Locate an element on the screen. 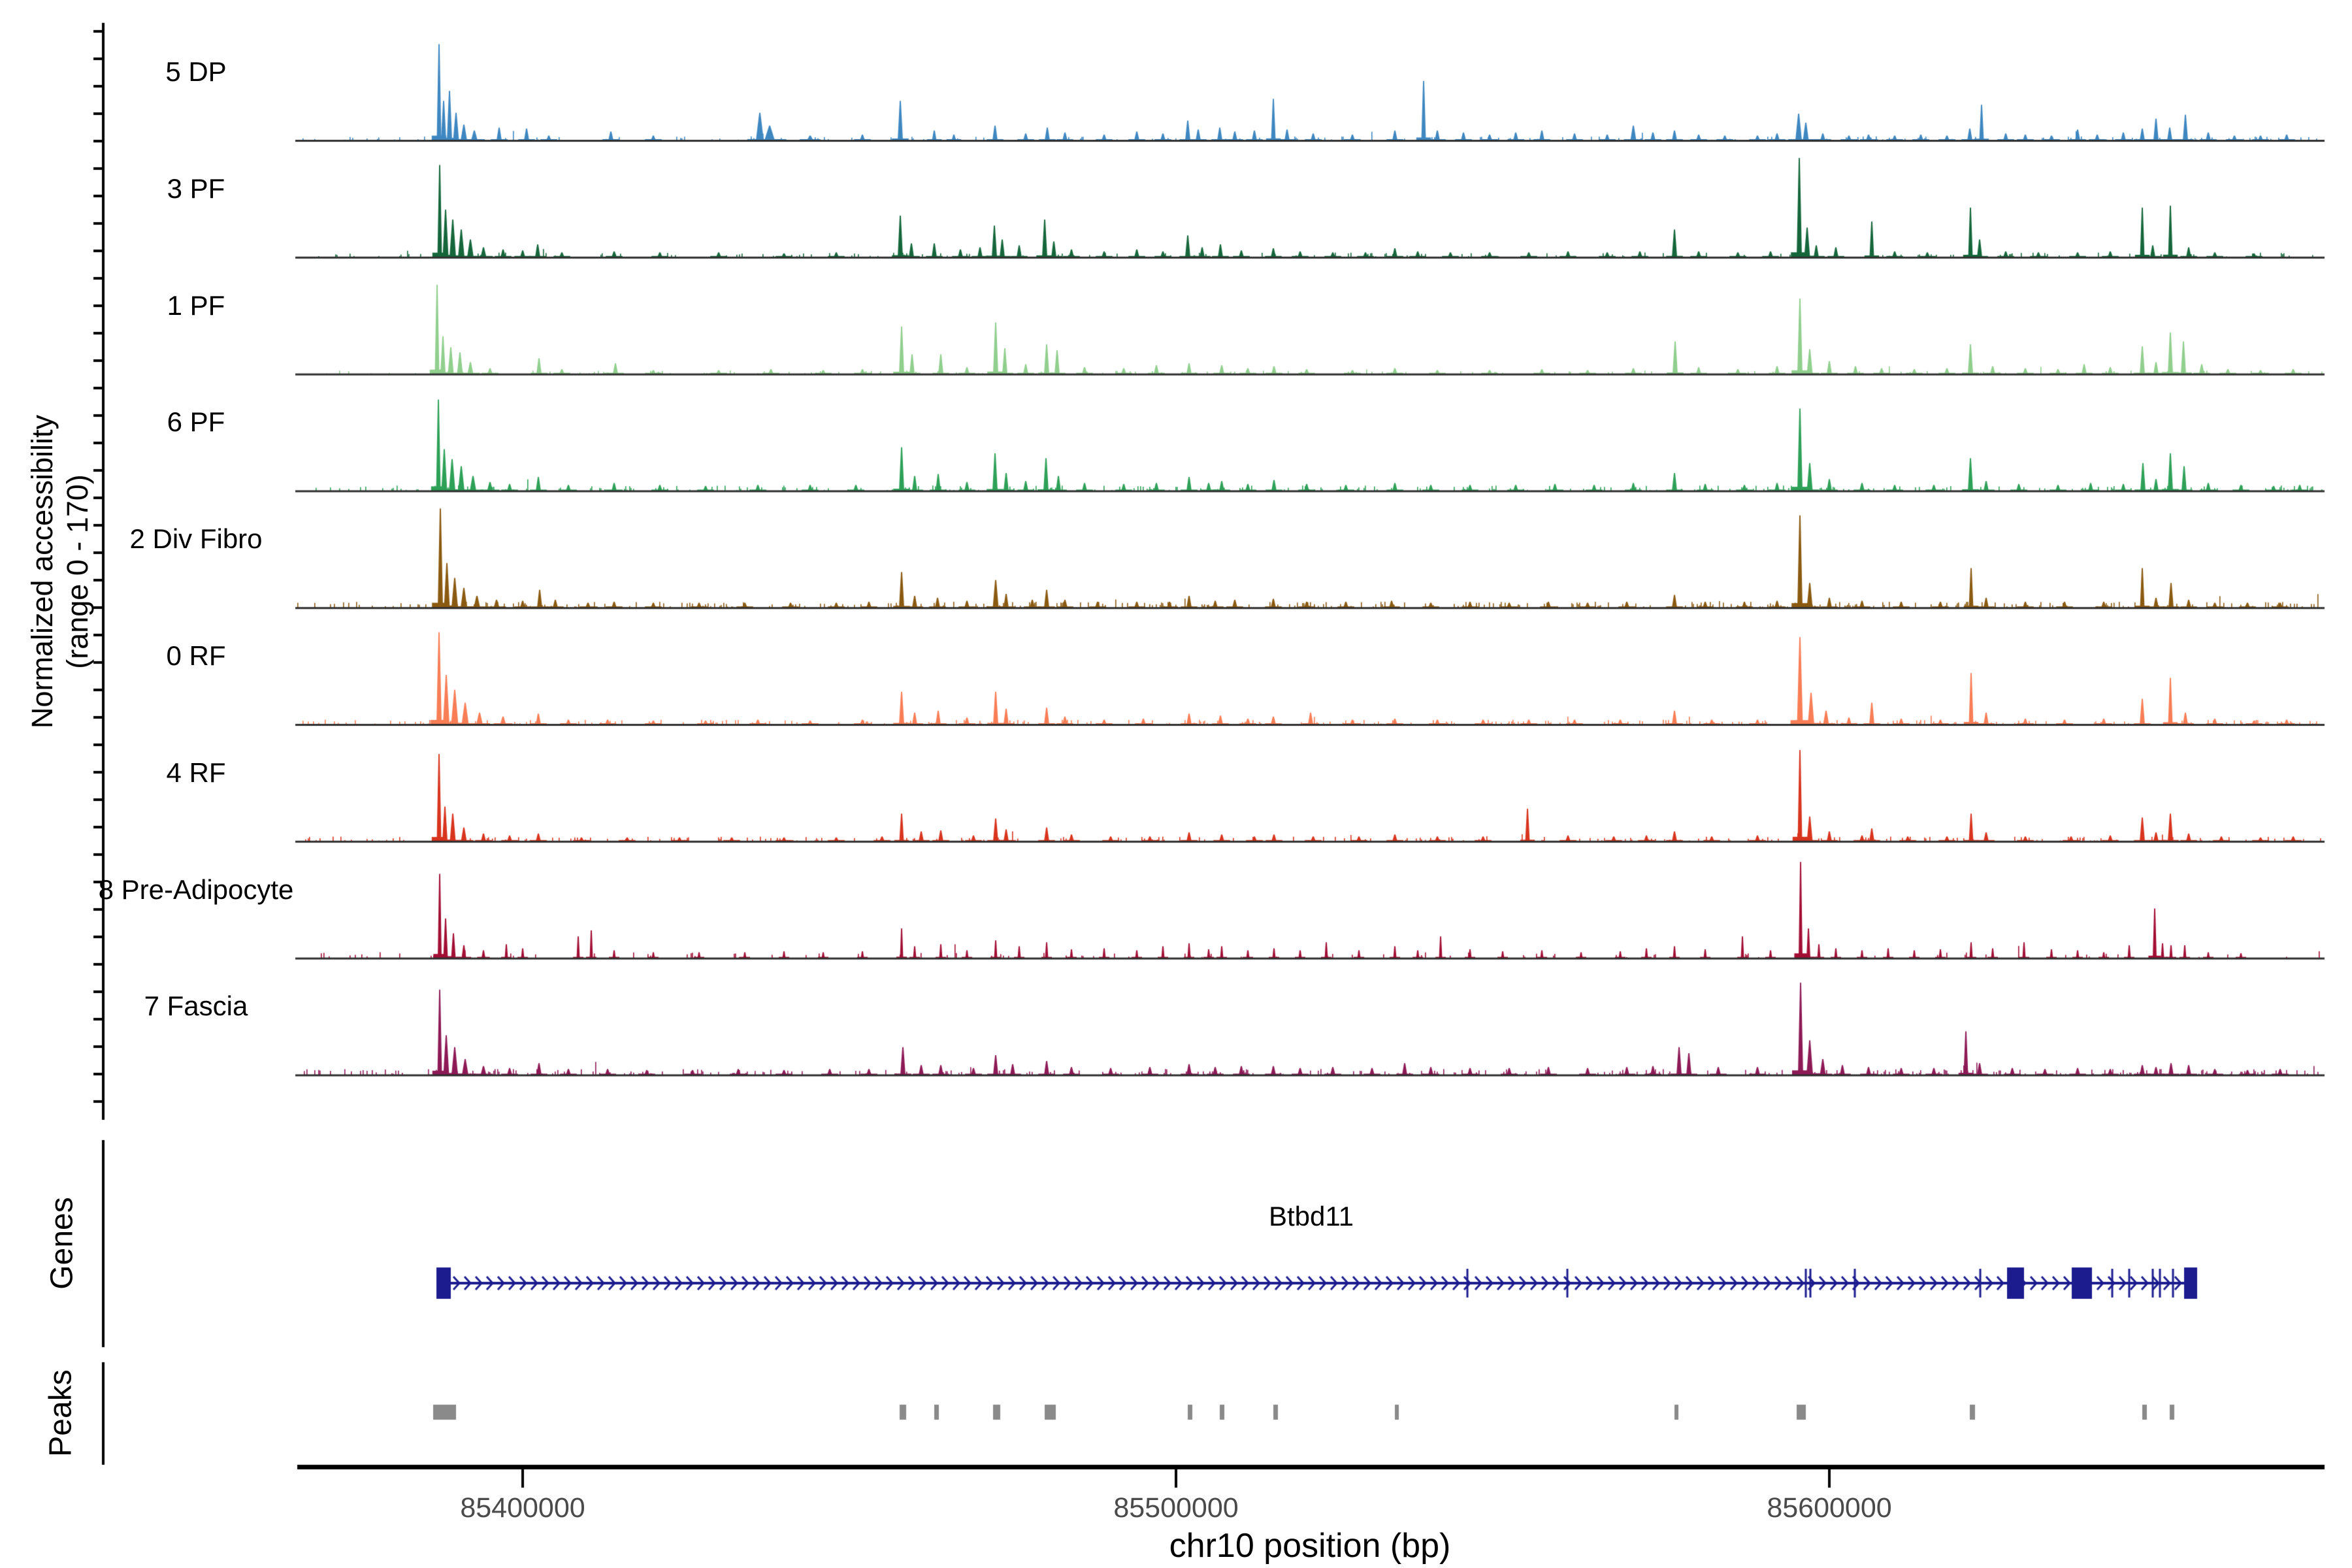  y-axis-label-line2: (range 0 - 170) is located at coordinates (77, 571).